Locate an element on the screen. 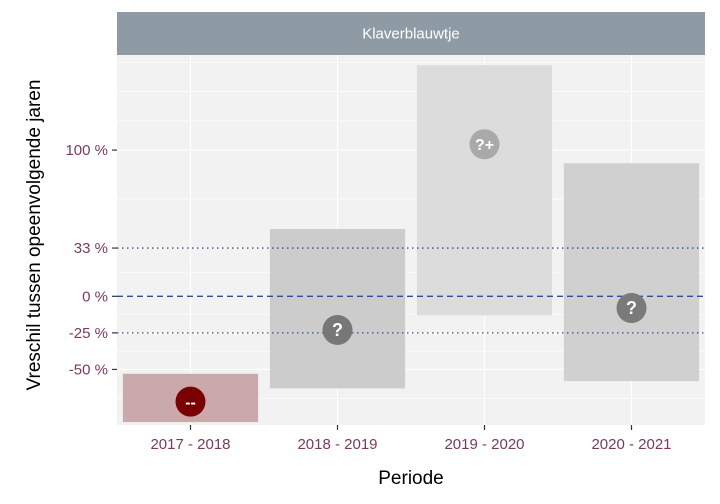  y-tick-label: 100 % is located at coordinates (86, 150).